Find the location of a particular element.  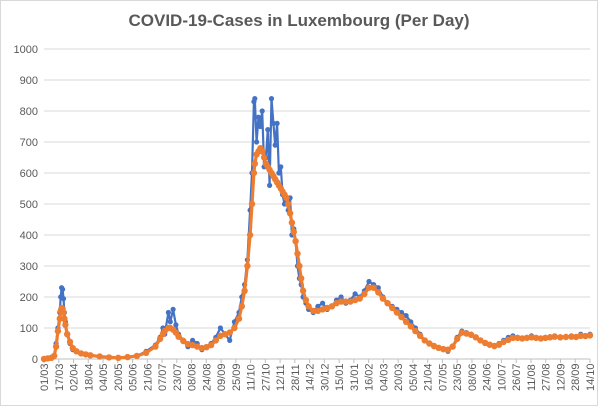

x-tick-label: 10/07 is located at coordinates (502, 377).